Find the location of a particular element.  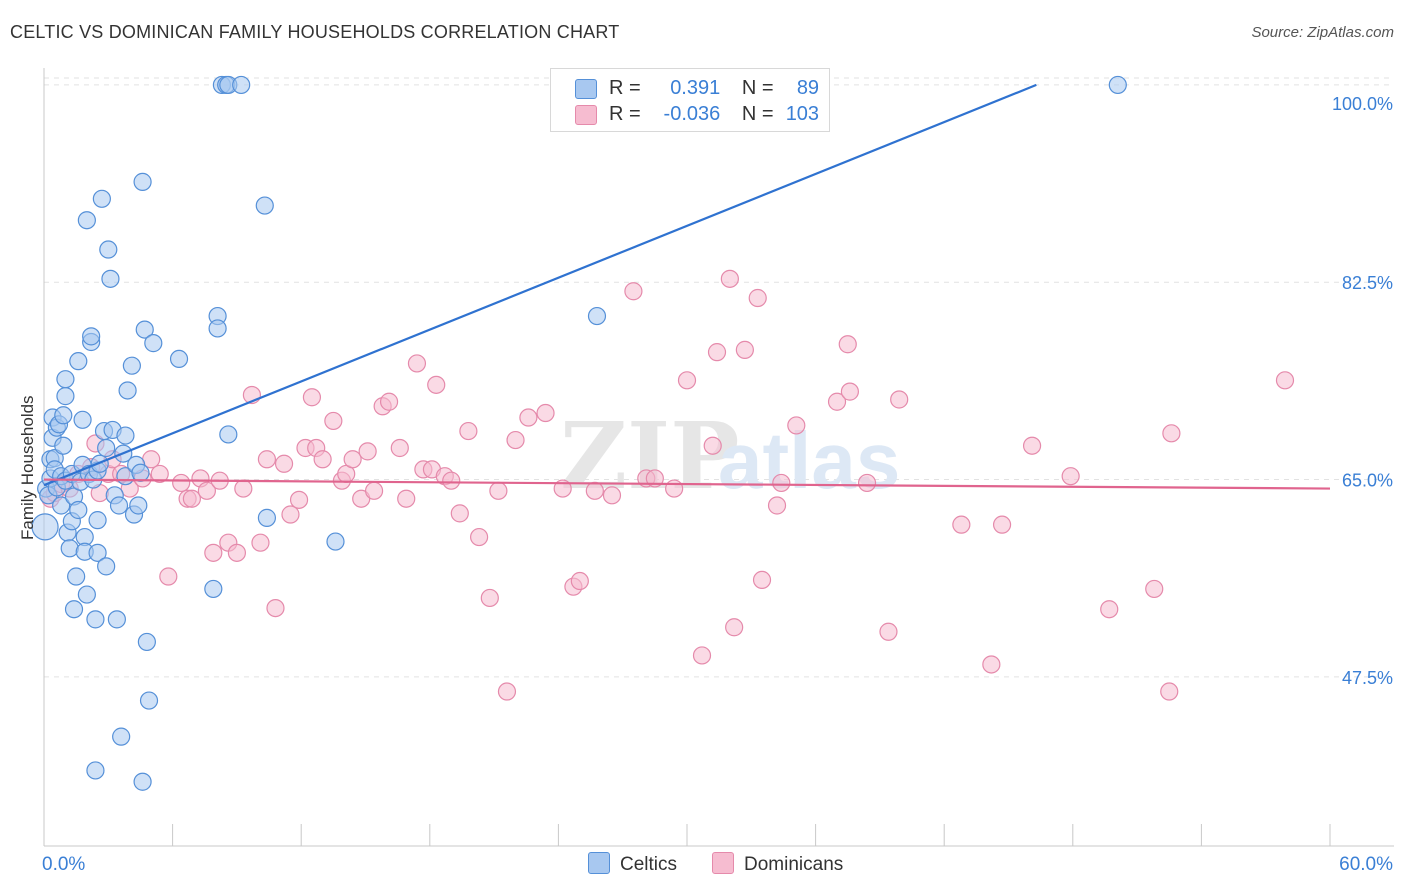

correlation-legend: R = 0.391 N = 89 R = -0.036 N = 103 is located at coordinates (690, 100).